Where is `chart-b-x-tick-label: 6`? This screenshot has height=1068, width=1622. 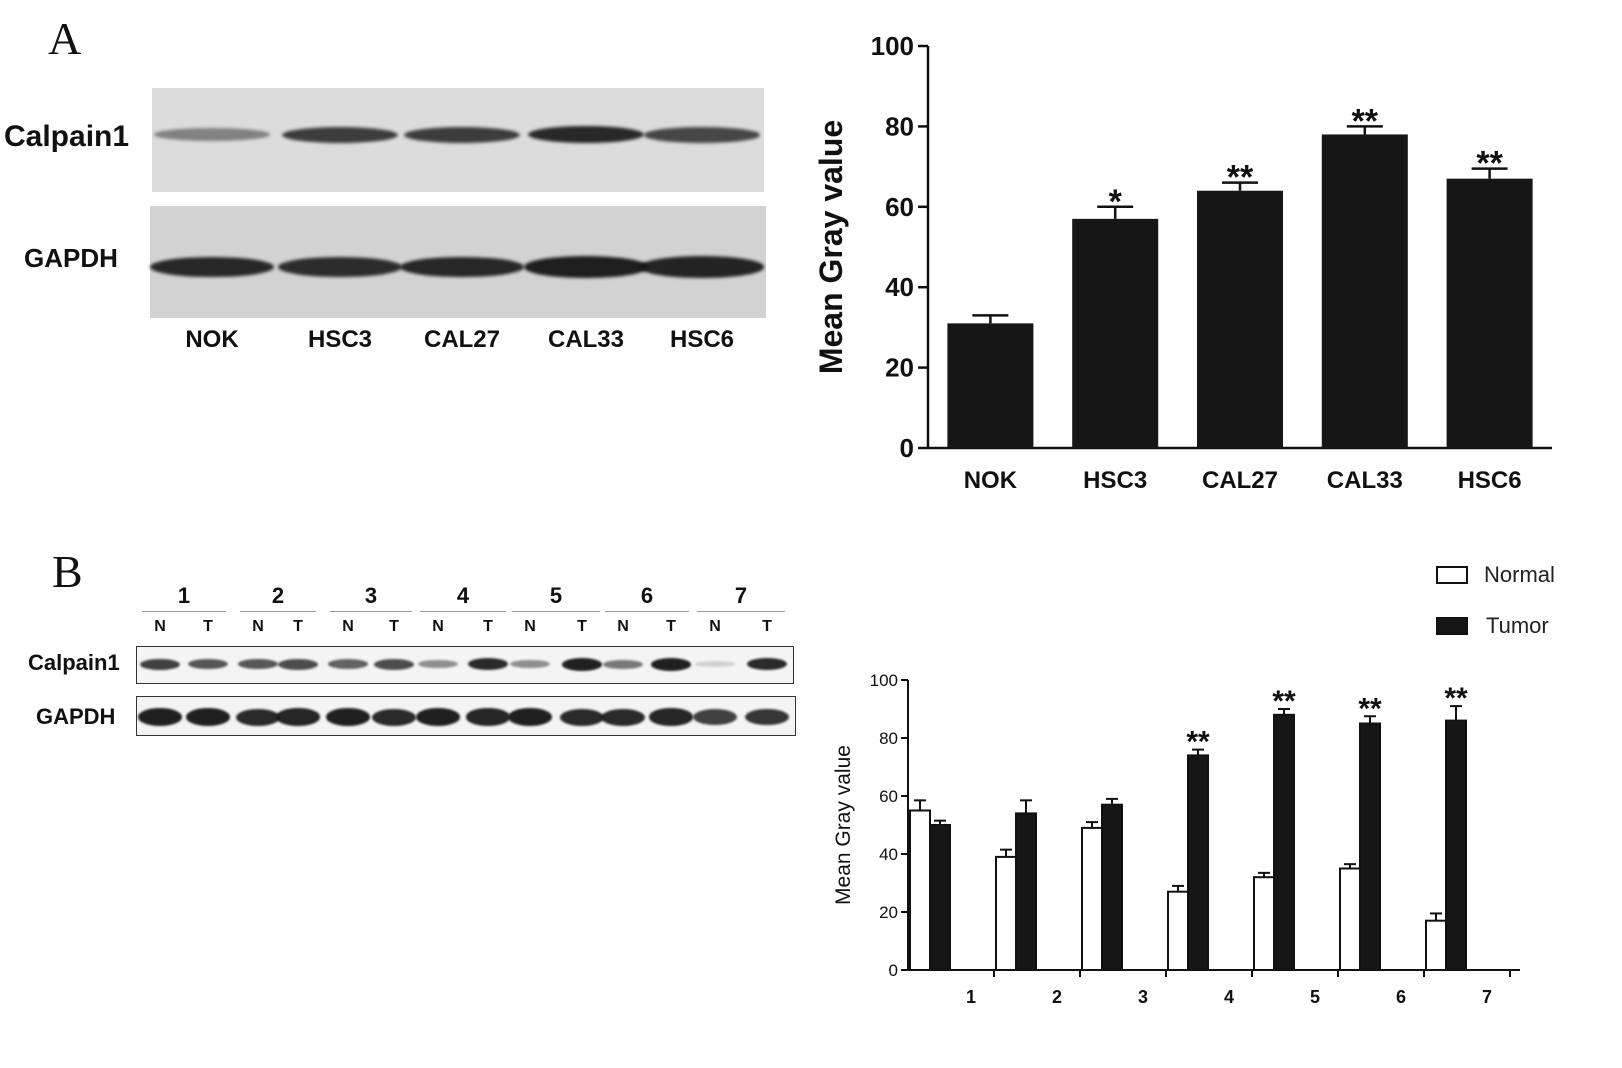 chart-b-x-tick-label: 6 is located at coordinates (1401, 997).